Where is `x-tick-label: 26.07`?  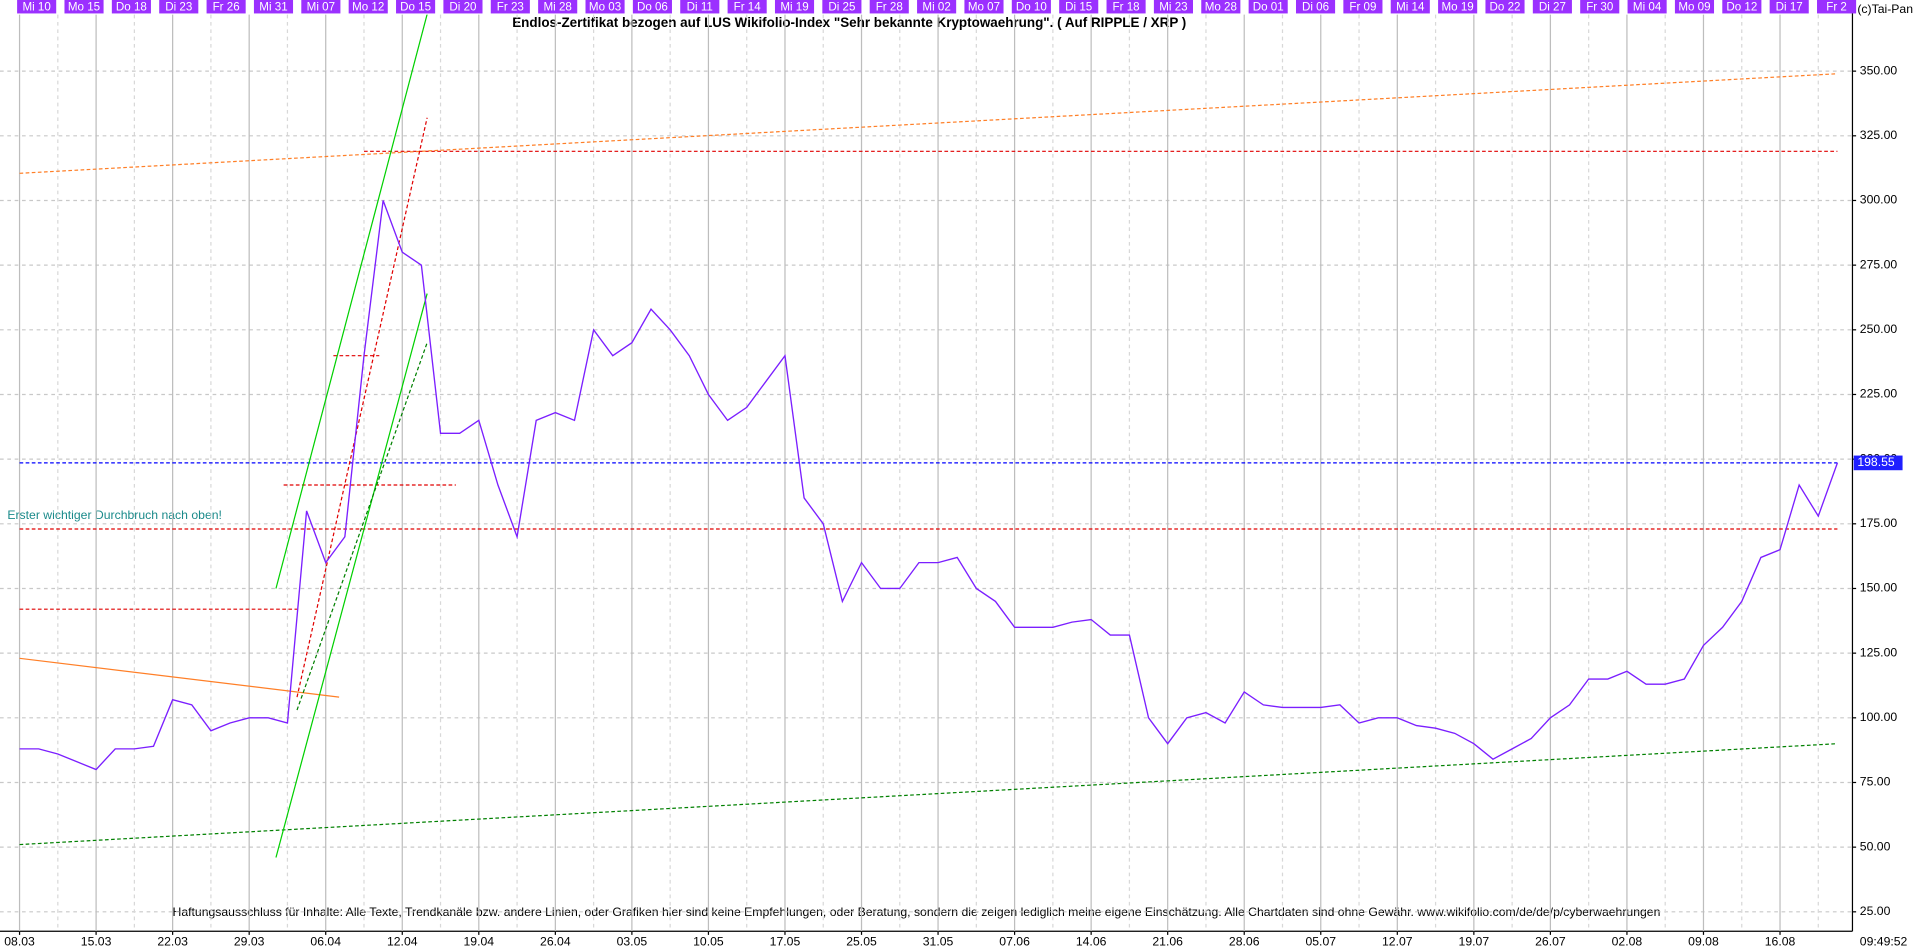
x-tick-label: 26.07 is located at coordinates (1550, 941).